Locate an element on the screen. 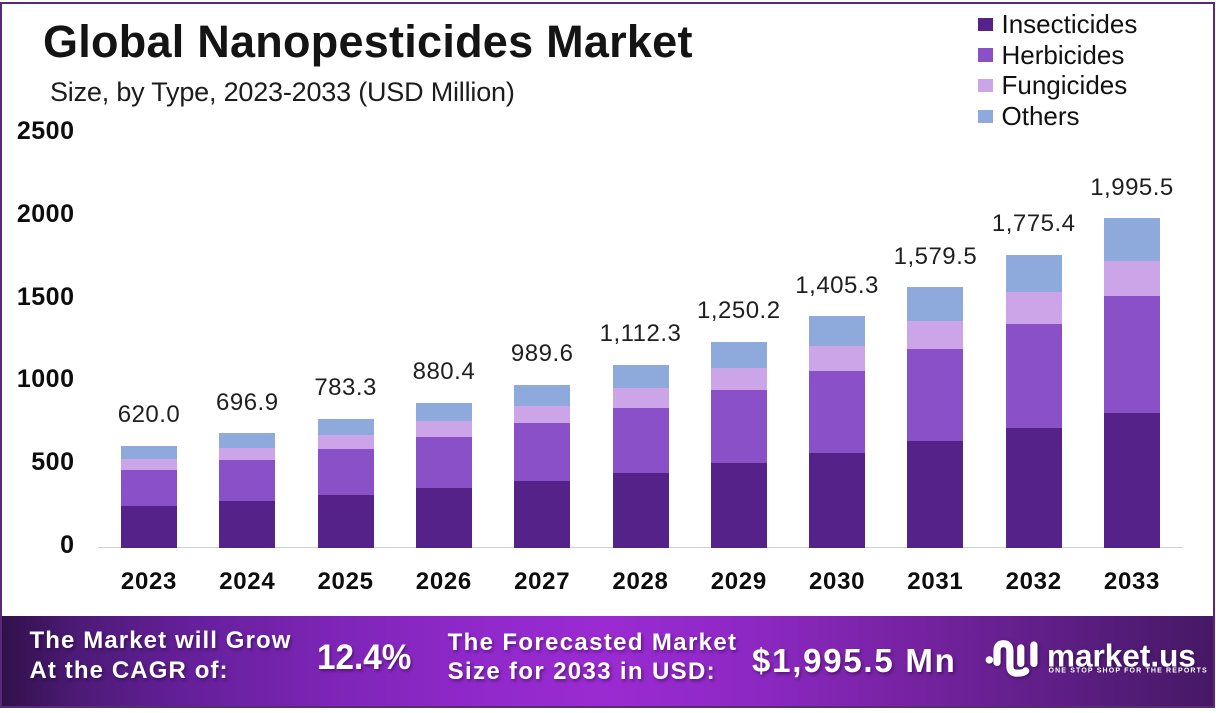 Image resolution: width=1216 pixels, height=713 pixels. svg-text: ONE STOP SHOP FOR THE REPORTS is located at coordinates (1128, 670).